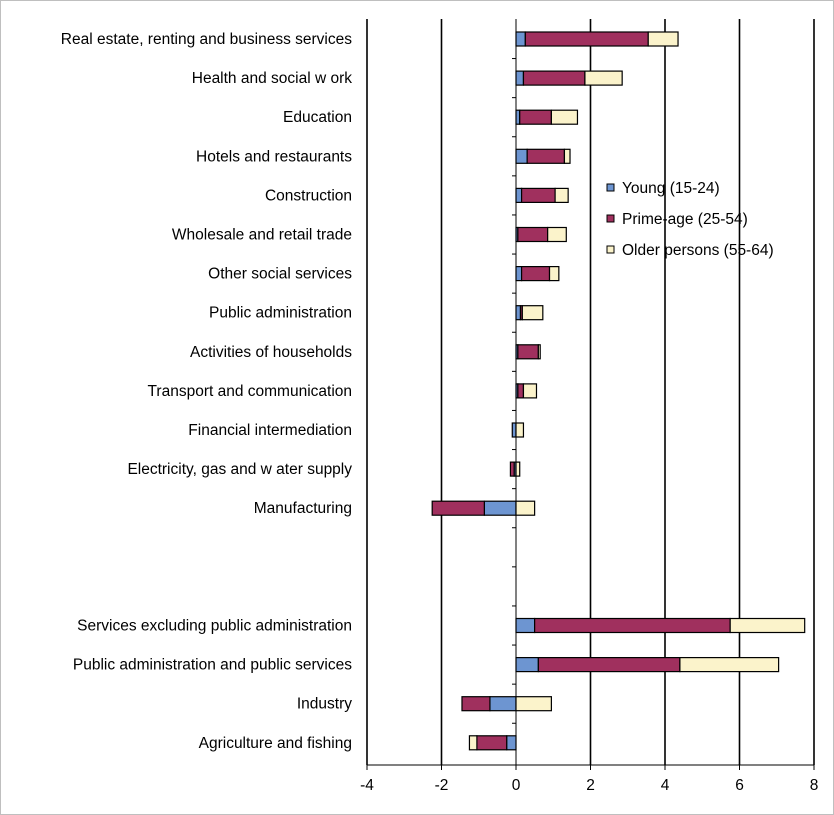 This screenshot has width=834, height=815. I want to click on legend-label: Older persons (55-64), so click(698, 250).